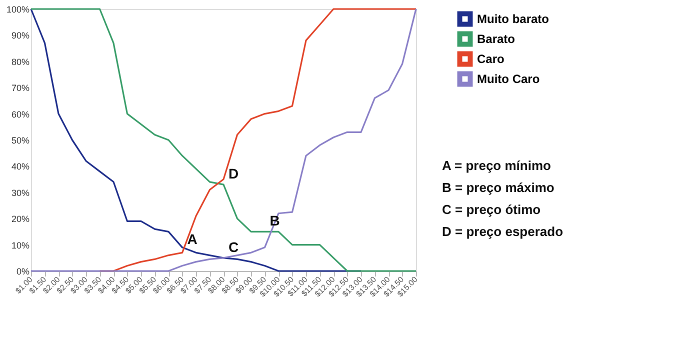 The height and width of the screenshot is (346, 682). I want to click on annotation: A, so click(192, 239).